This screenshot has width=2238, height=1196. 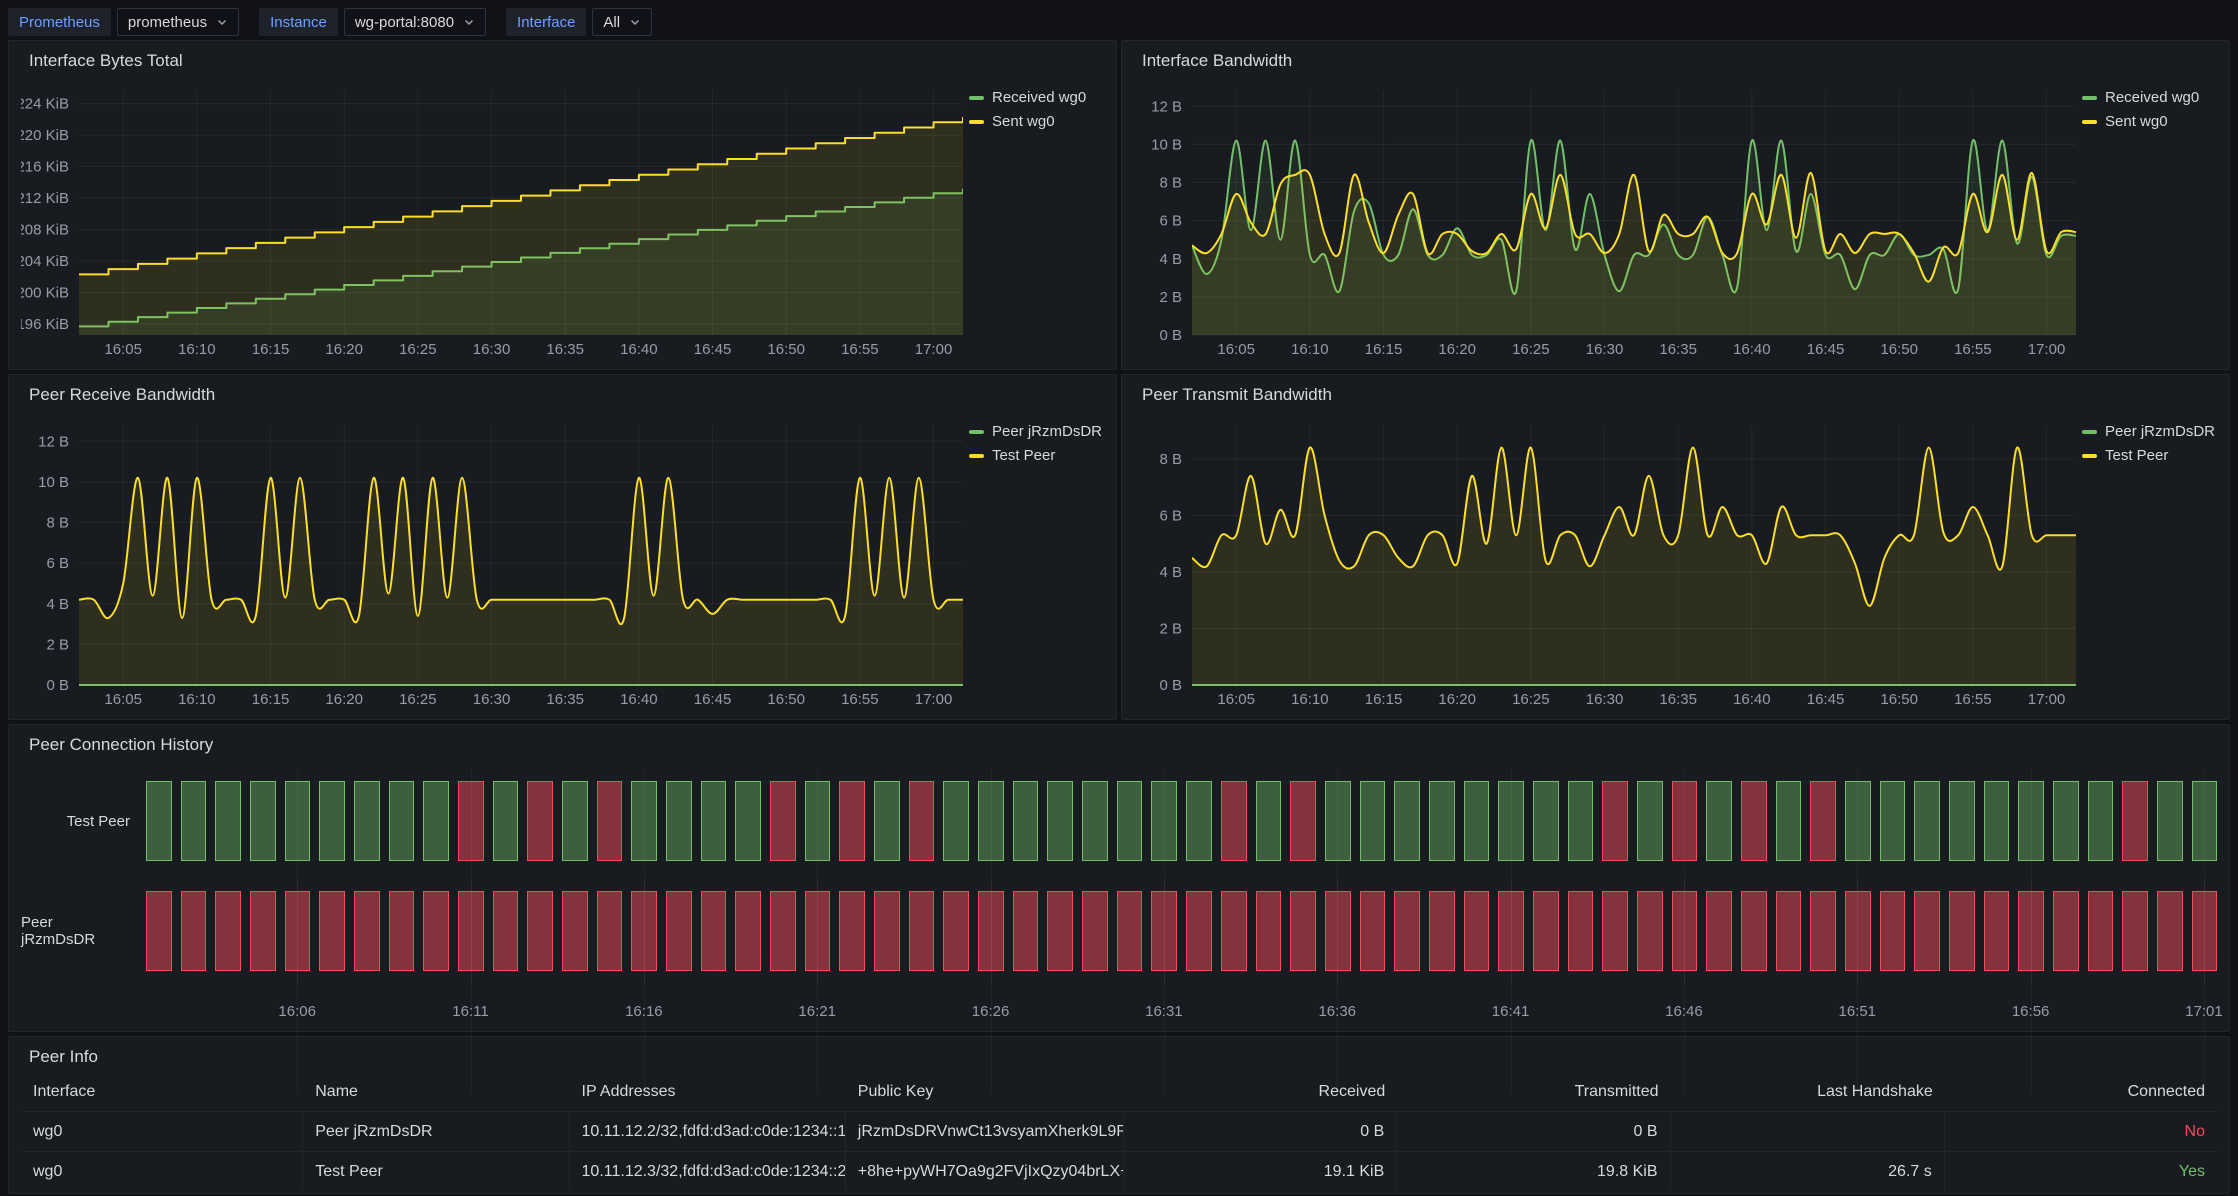 I want to click on column-header-public-key: Public Key, so click(x=895, y=1091).